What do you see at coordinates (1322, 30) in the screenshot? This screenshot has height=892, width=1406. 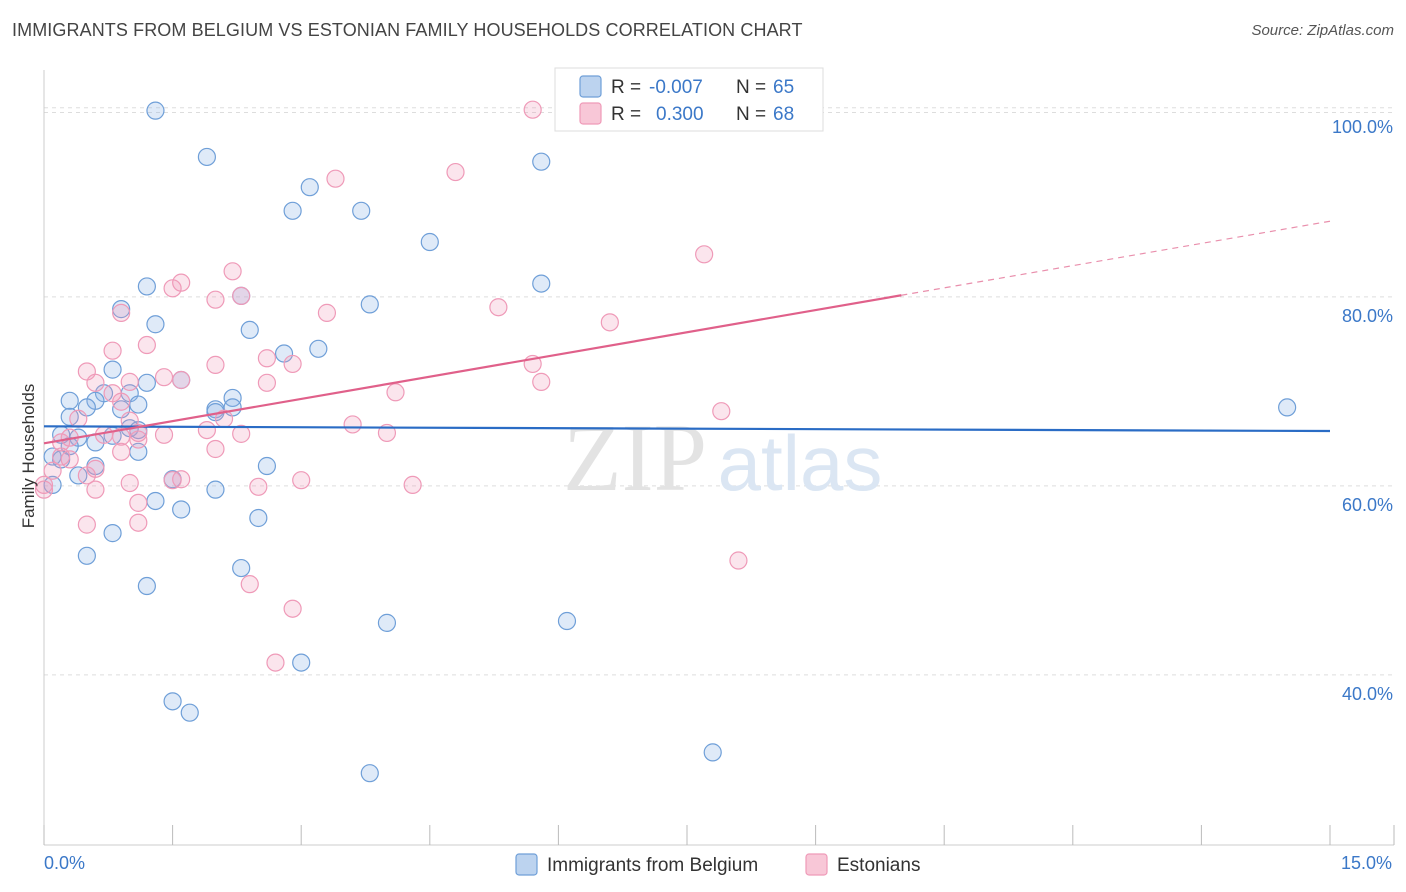 I see `chart-source: Source: ZipAtlas.com` at bounding box center [1322, 30].